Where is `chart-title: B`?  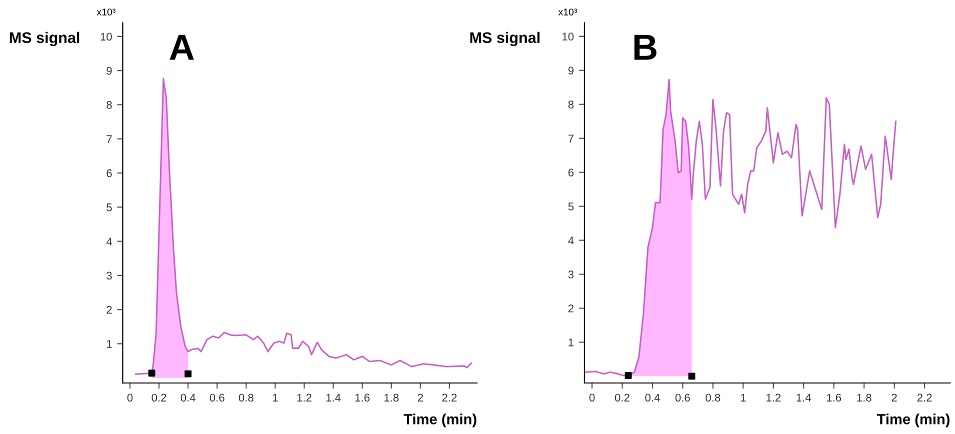 chart-title: B is located at coordinates (645, 47).